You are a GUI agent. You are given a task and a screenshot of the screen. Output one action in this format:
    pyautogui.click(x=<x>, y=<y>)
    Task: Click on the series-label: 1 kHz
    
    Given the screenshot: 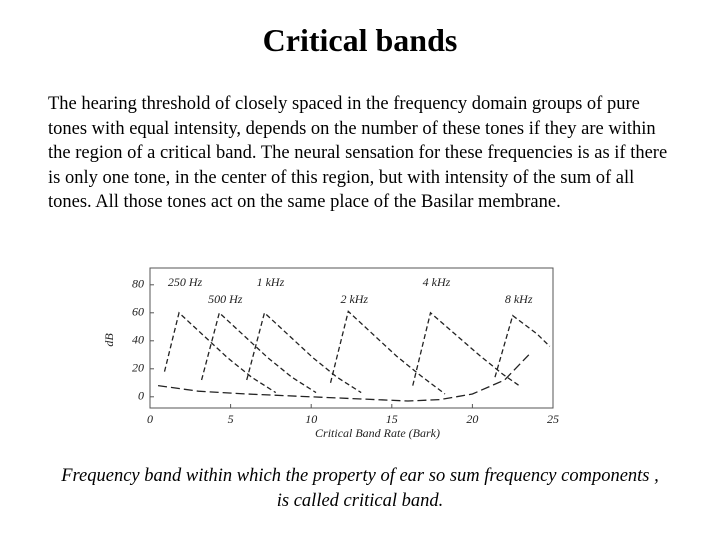 What is the action you would take?
    pyautogui.click(x=271, y=282)
    